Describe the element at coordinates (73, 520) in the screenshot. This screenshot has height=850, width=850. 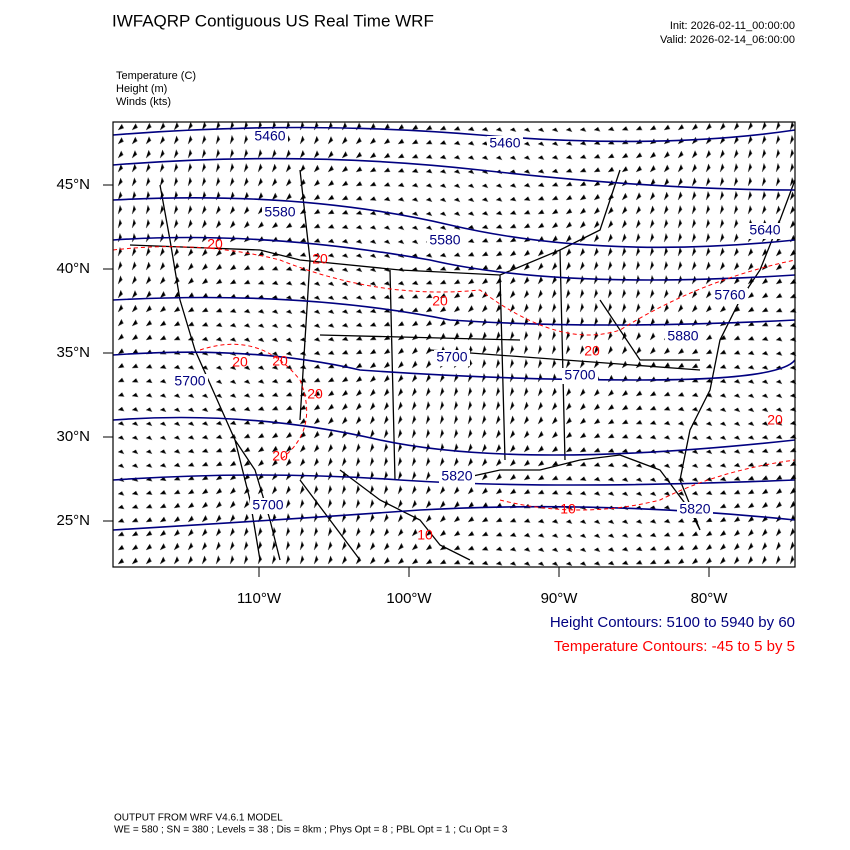
I see `lat-label: 25°N` at that location.